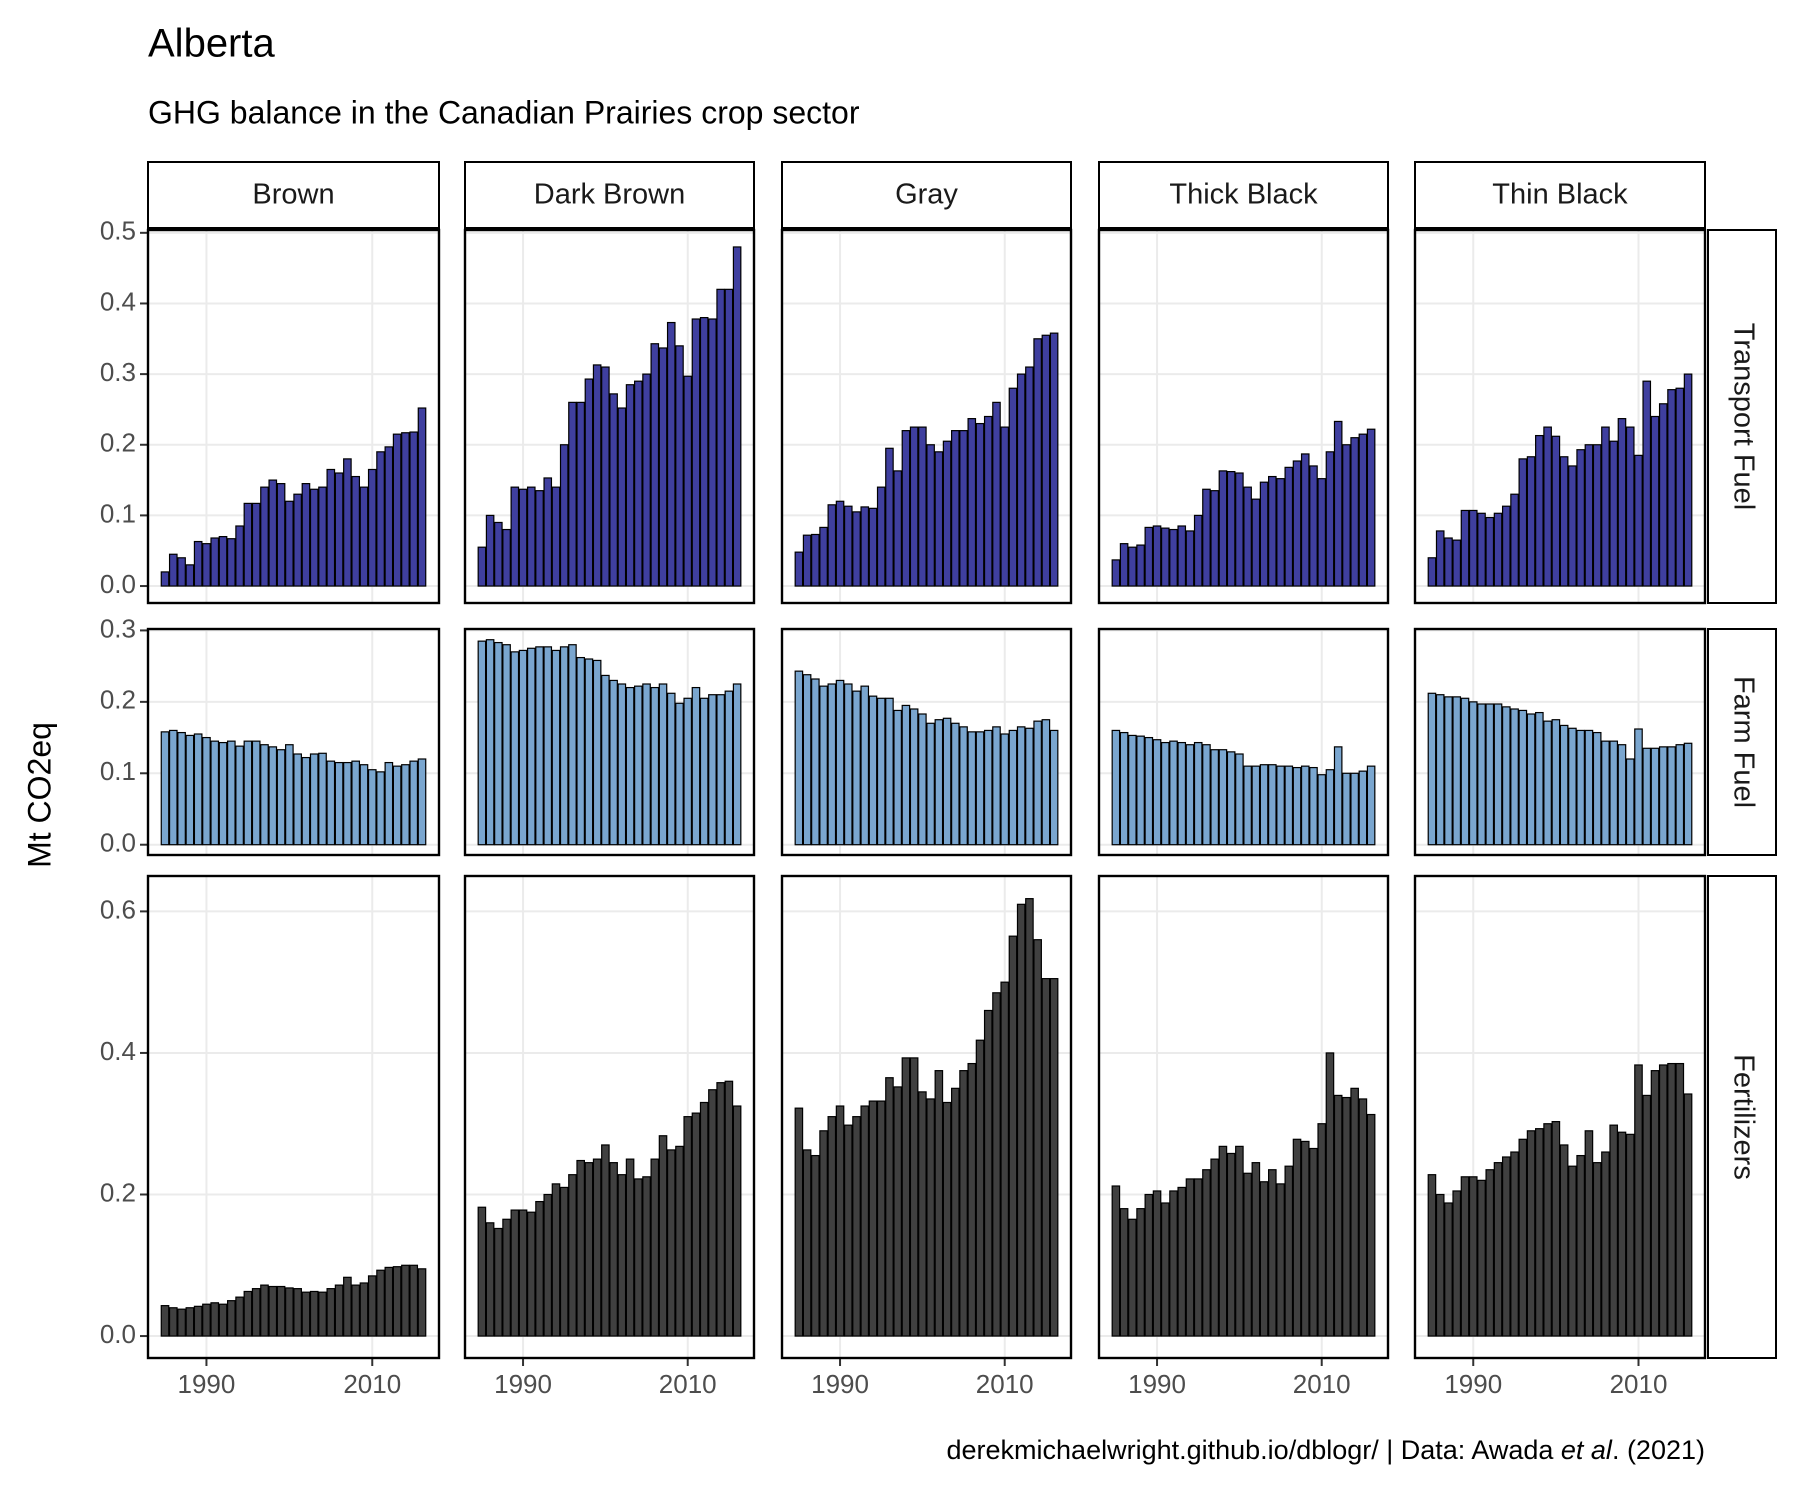  Describe the element at coordinates (118, 1192) in the screenshot. I see `y-tick-label: 0.2` at that location.